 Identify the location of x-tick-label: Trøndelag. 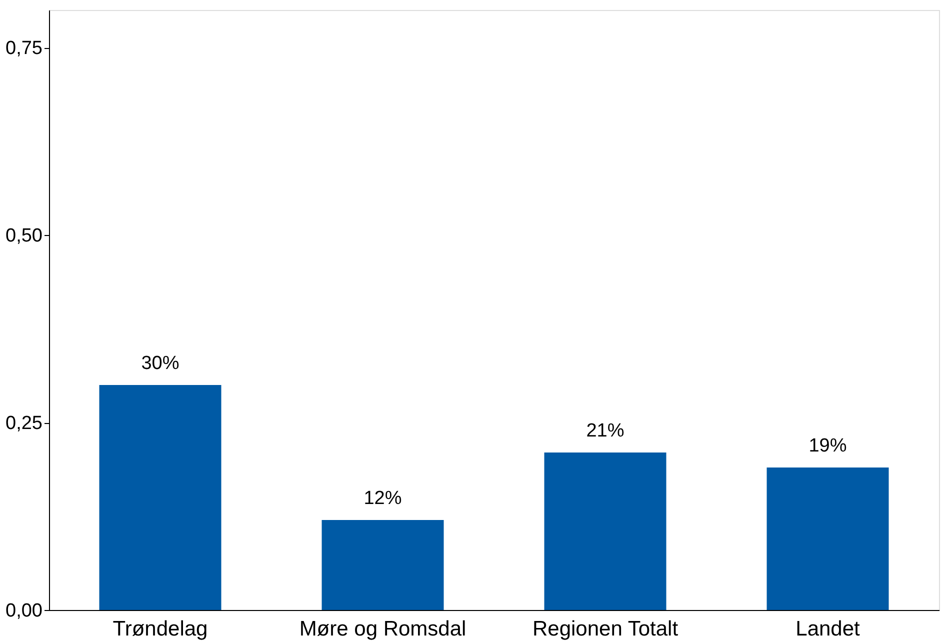
(160, 629).